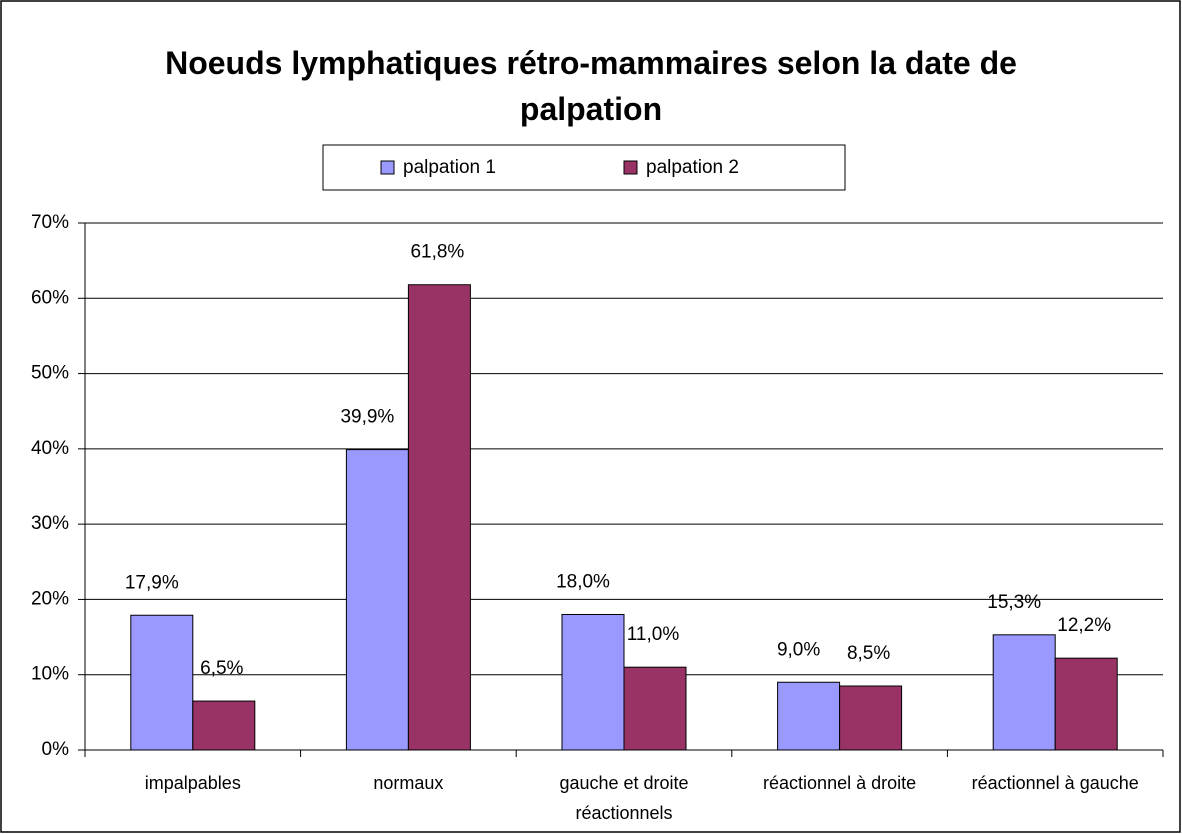 The width and height of the screenshot is (1182, 834). Describe the element at coordinates (868, 653) in the screenshot. I see `data-label: 8,5%` at that location.